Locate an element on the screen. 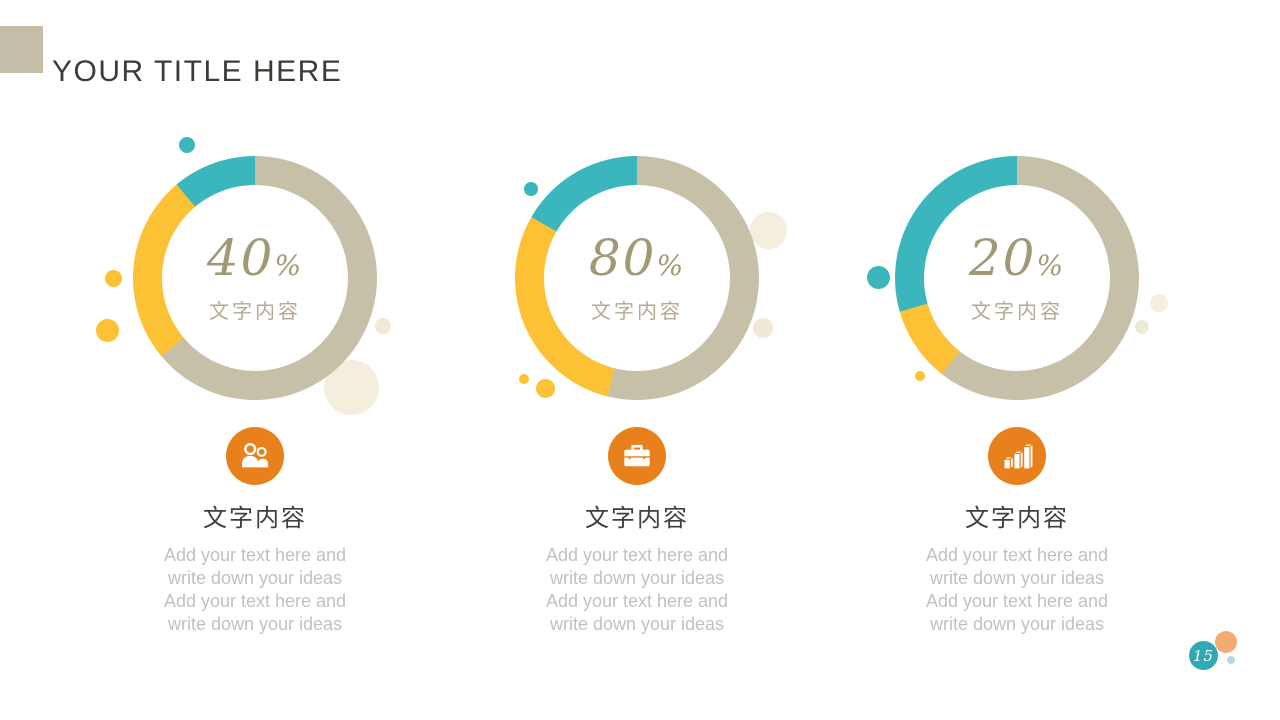 Image resolution: width=1280 pixels, height=720 pixels. title-accent-square is located at coordinates (21, 49).